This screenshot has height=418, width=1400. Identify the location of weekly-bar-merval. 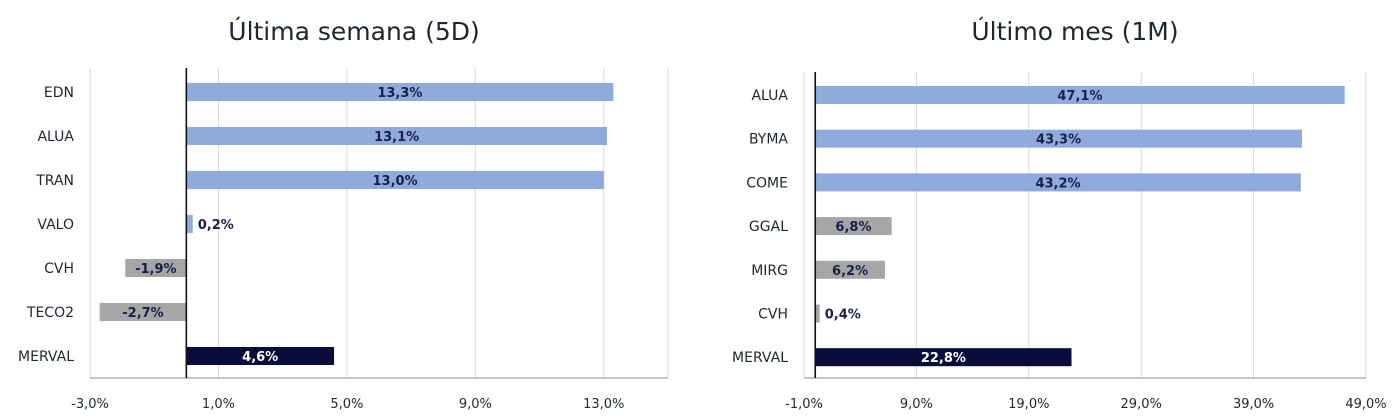
(260, 356).